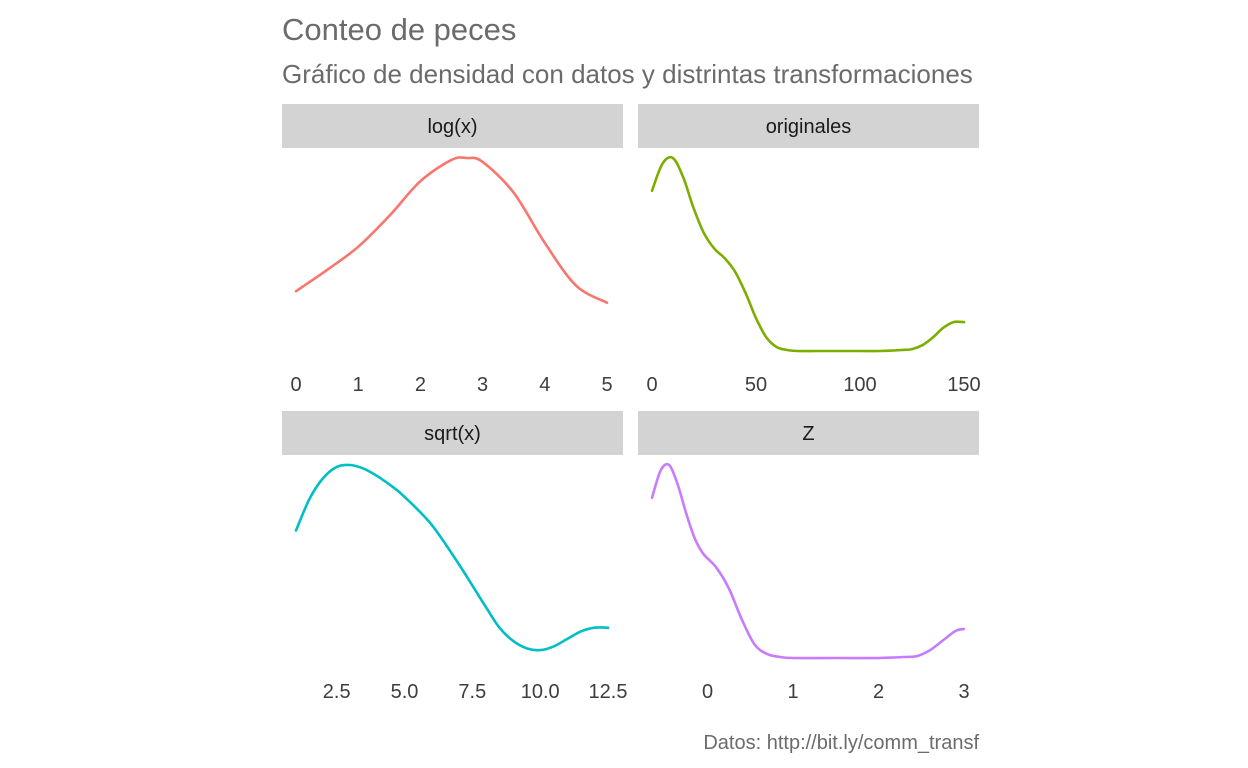 The height and width of the screenshot is (768, 1248). I want to click on x-tick-label: 5.0, so click(405, 692).